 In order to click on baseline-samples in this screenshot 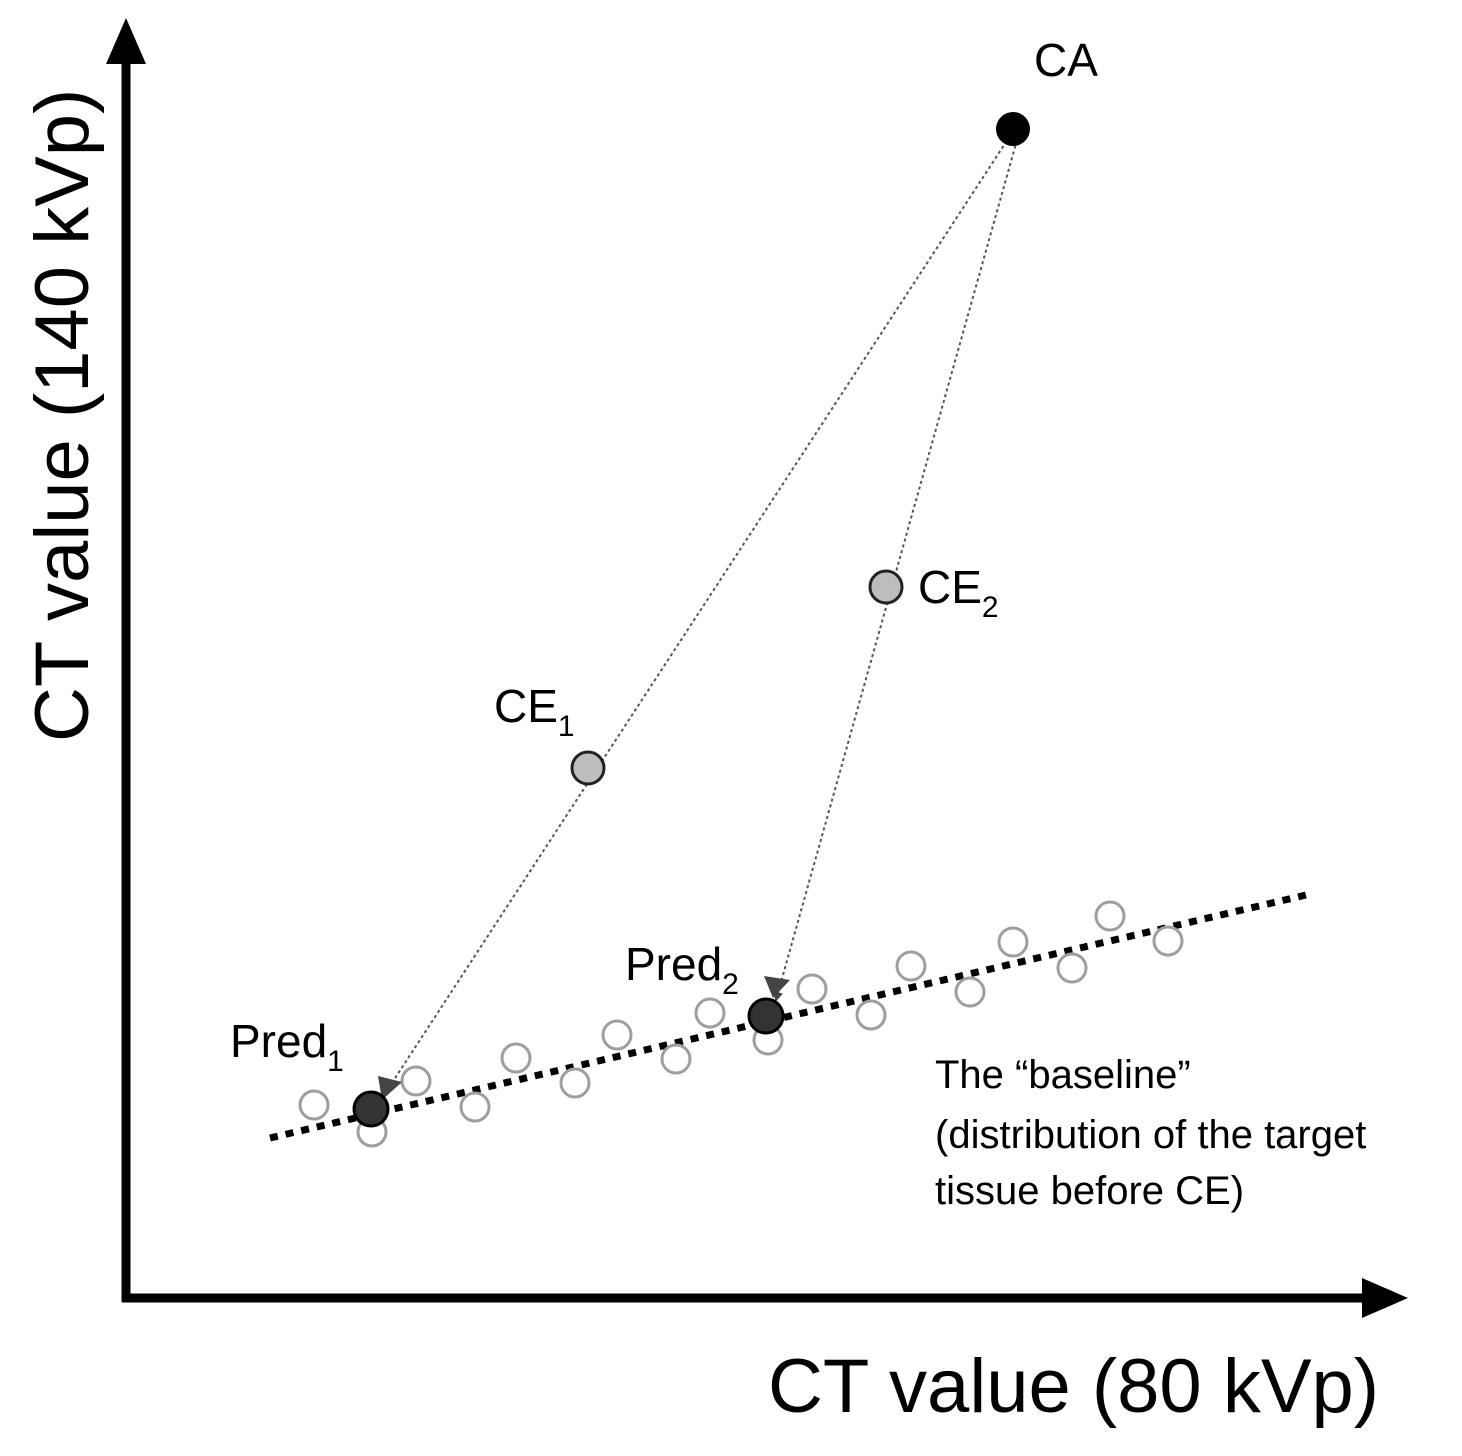, I will do `click(741, 1024)`.